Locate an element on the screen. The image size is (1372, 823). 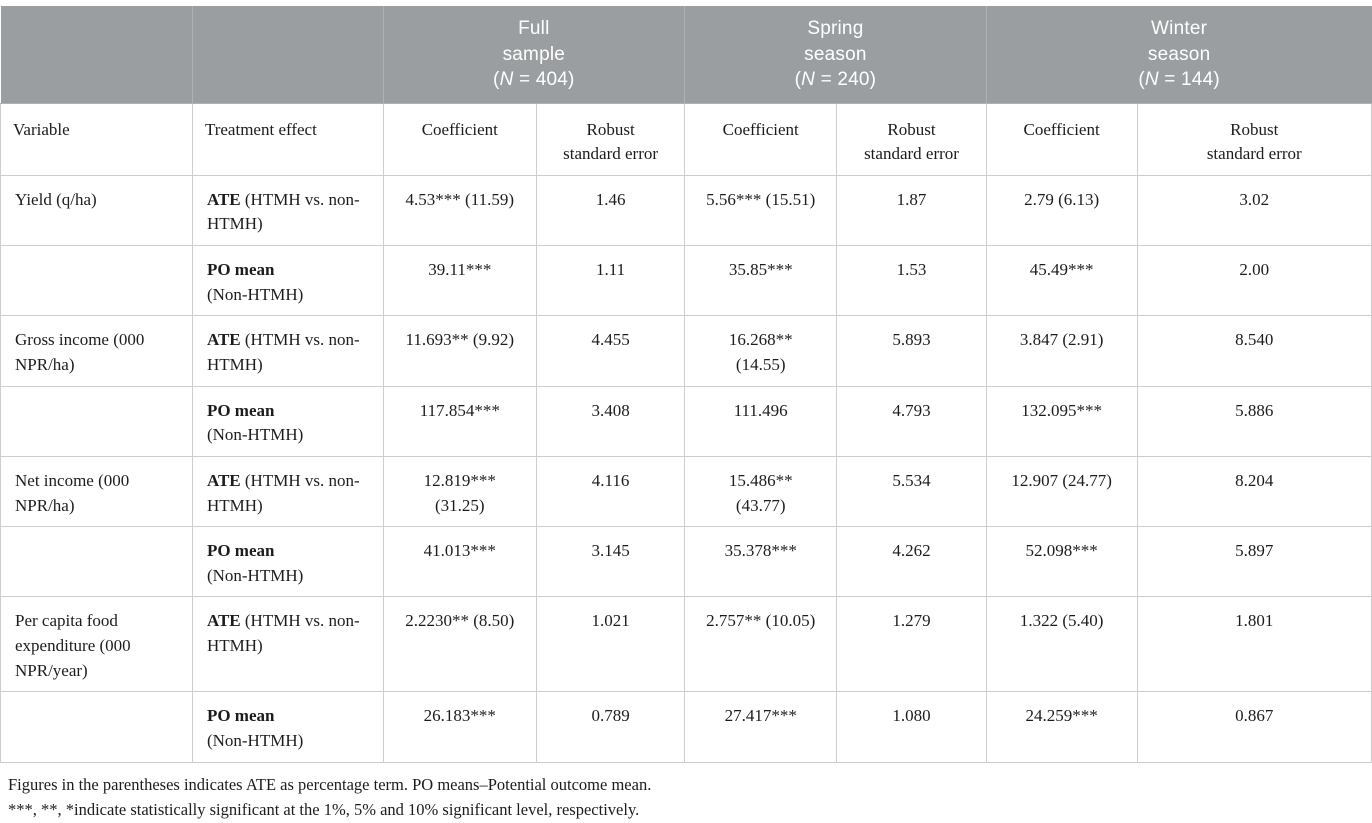
value-cell: 5.56*** (15.51) is located at coordinates (761, 210).